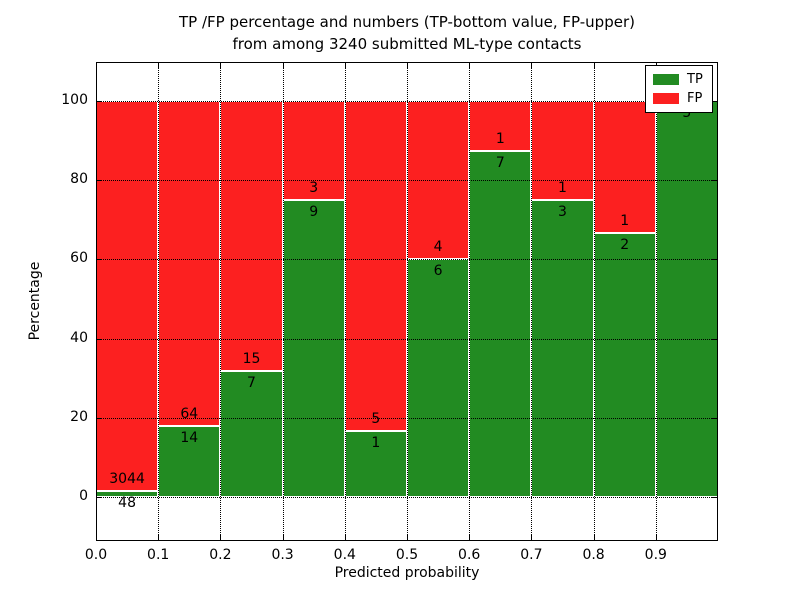  I want to click on x-tick-label: 0.0, so click(96, 555).